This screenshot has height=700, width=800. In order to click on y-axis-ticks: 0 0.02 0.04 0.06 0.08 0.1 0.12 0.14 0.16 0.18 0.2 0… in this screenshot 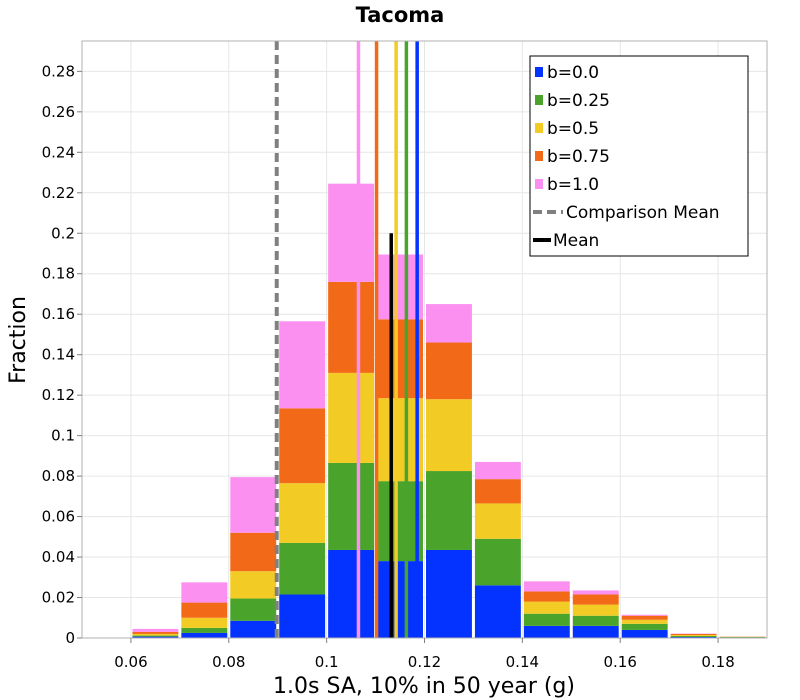, I will do `click(62, 354)`.